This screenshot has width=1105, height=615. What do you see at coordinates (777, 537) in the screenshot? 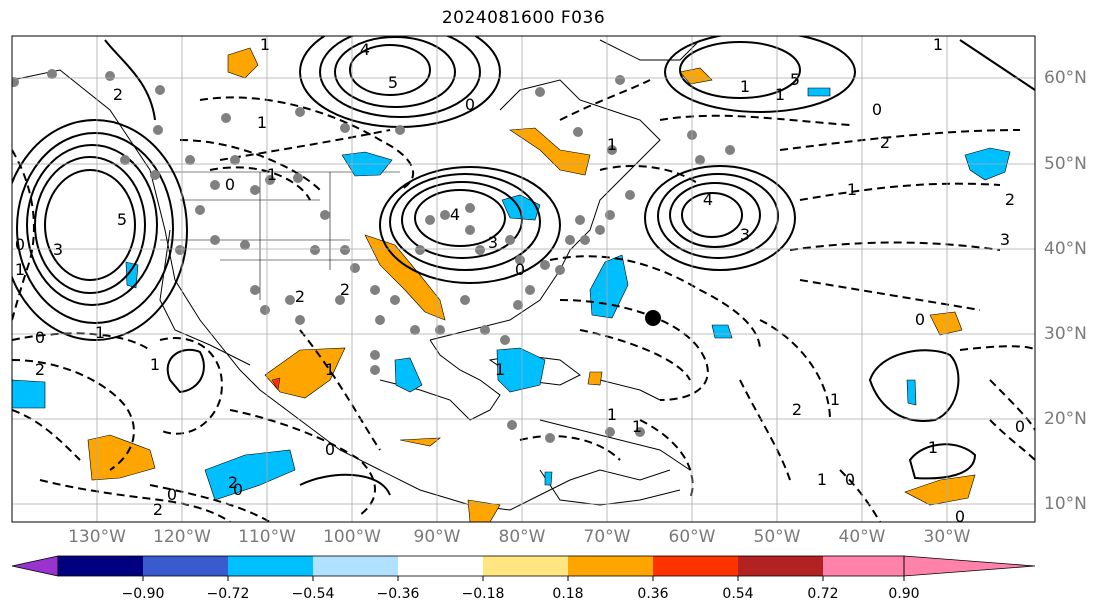
I see `lon-label: 50°W` at bounding box center [777, 537].